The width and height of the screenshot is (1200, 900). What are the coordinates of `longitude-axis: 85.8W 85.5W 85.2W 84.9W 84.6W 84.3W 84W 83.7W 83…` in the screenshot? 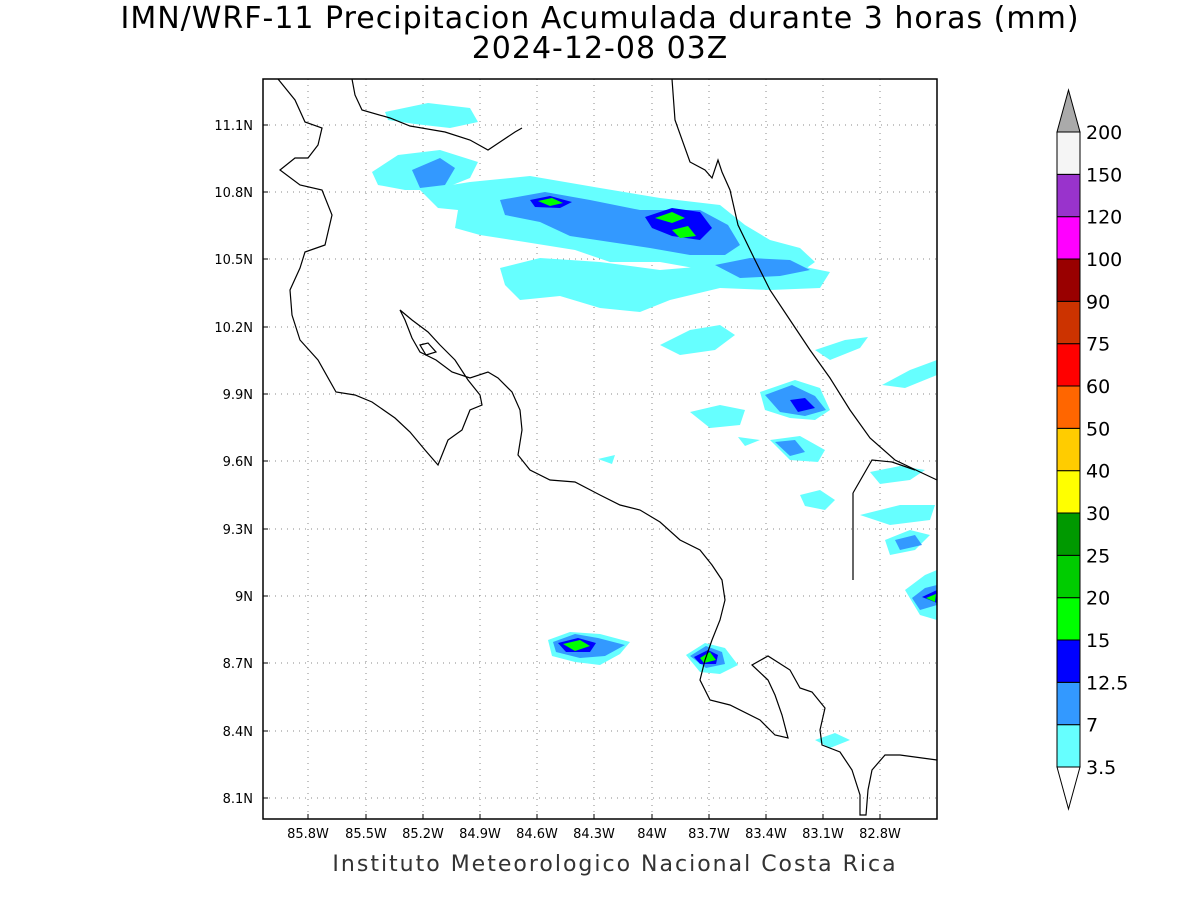 It's located at (594, 828).